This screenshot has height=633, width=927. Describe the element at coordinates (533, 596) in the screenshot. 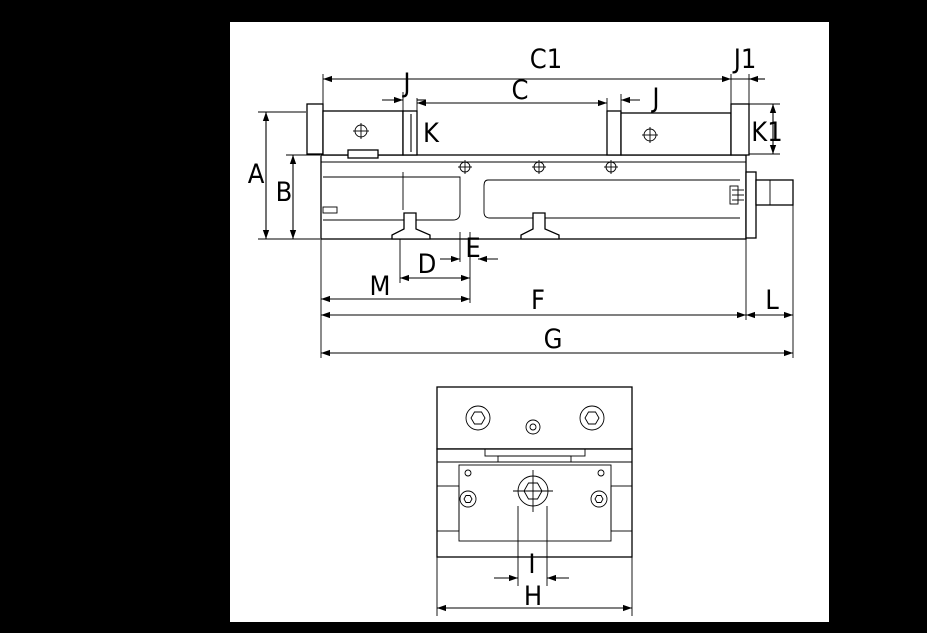

I see `dim-label-H: H` at that location.